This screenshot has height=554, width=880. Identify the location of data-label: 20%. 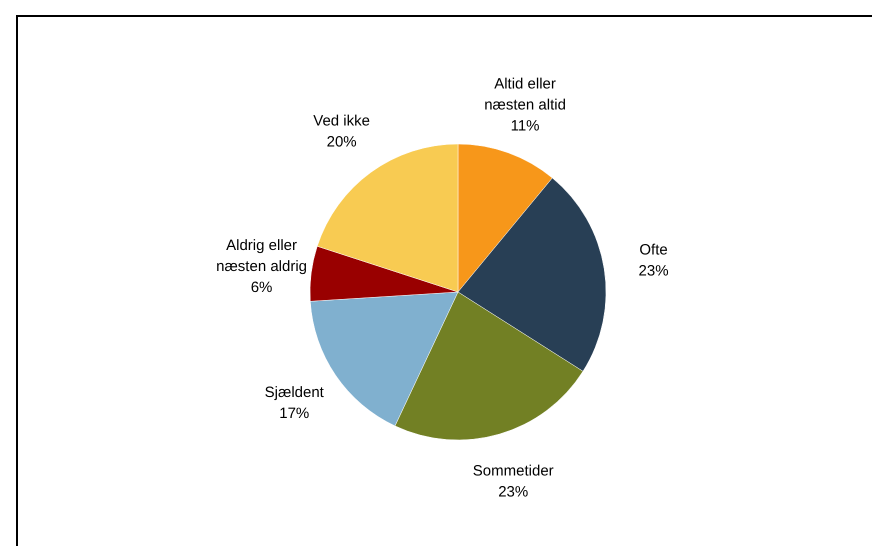
(341, 141).